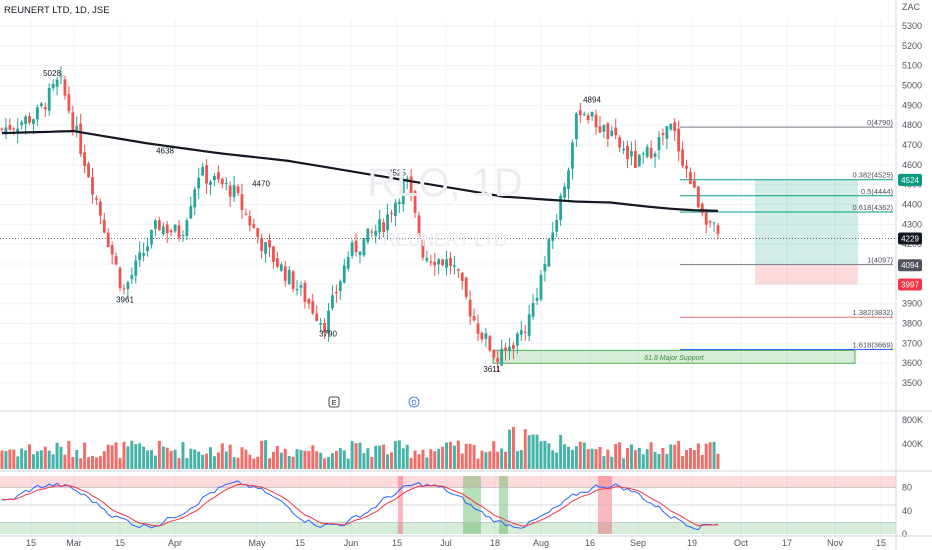 The width and height of the screenshot is (932, 550). What do you see at coordinates (495, 543) in the screenshot?
I see `time-tick-label: 18` at bounding box center [495, 543].